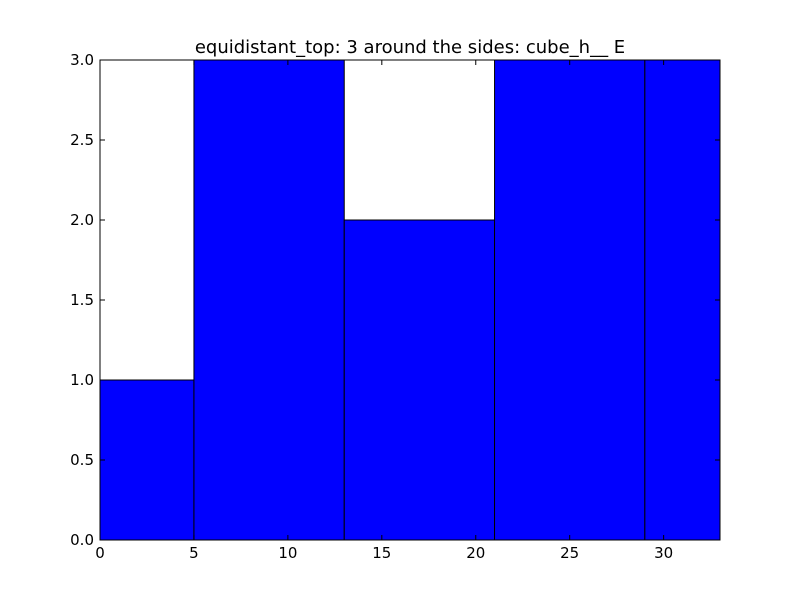  Describe the element at coordinates (475, 553) in the screenshot. I see `x-tick-label: 20` at that location.